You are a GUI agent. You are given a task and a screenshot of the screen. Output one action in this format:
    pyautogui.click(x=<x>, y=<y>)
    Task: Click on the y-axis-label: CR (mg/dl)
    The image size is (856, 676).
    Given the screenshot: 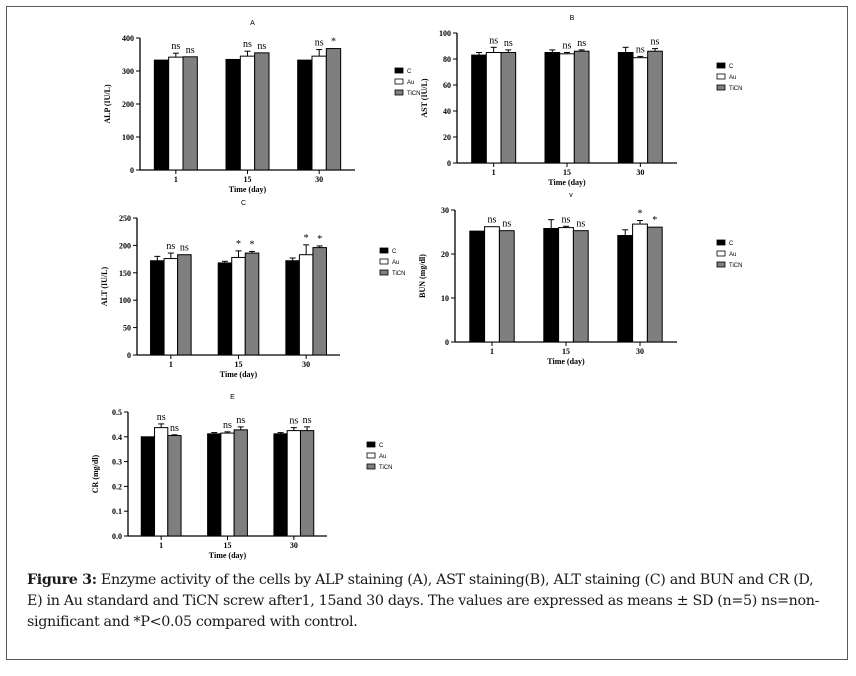 What is the action you would take?
    pyautogui.click(x=95, y=473)
    